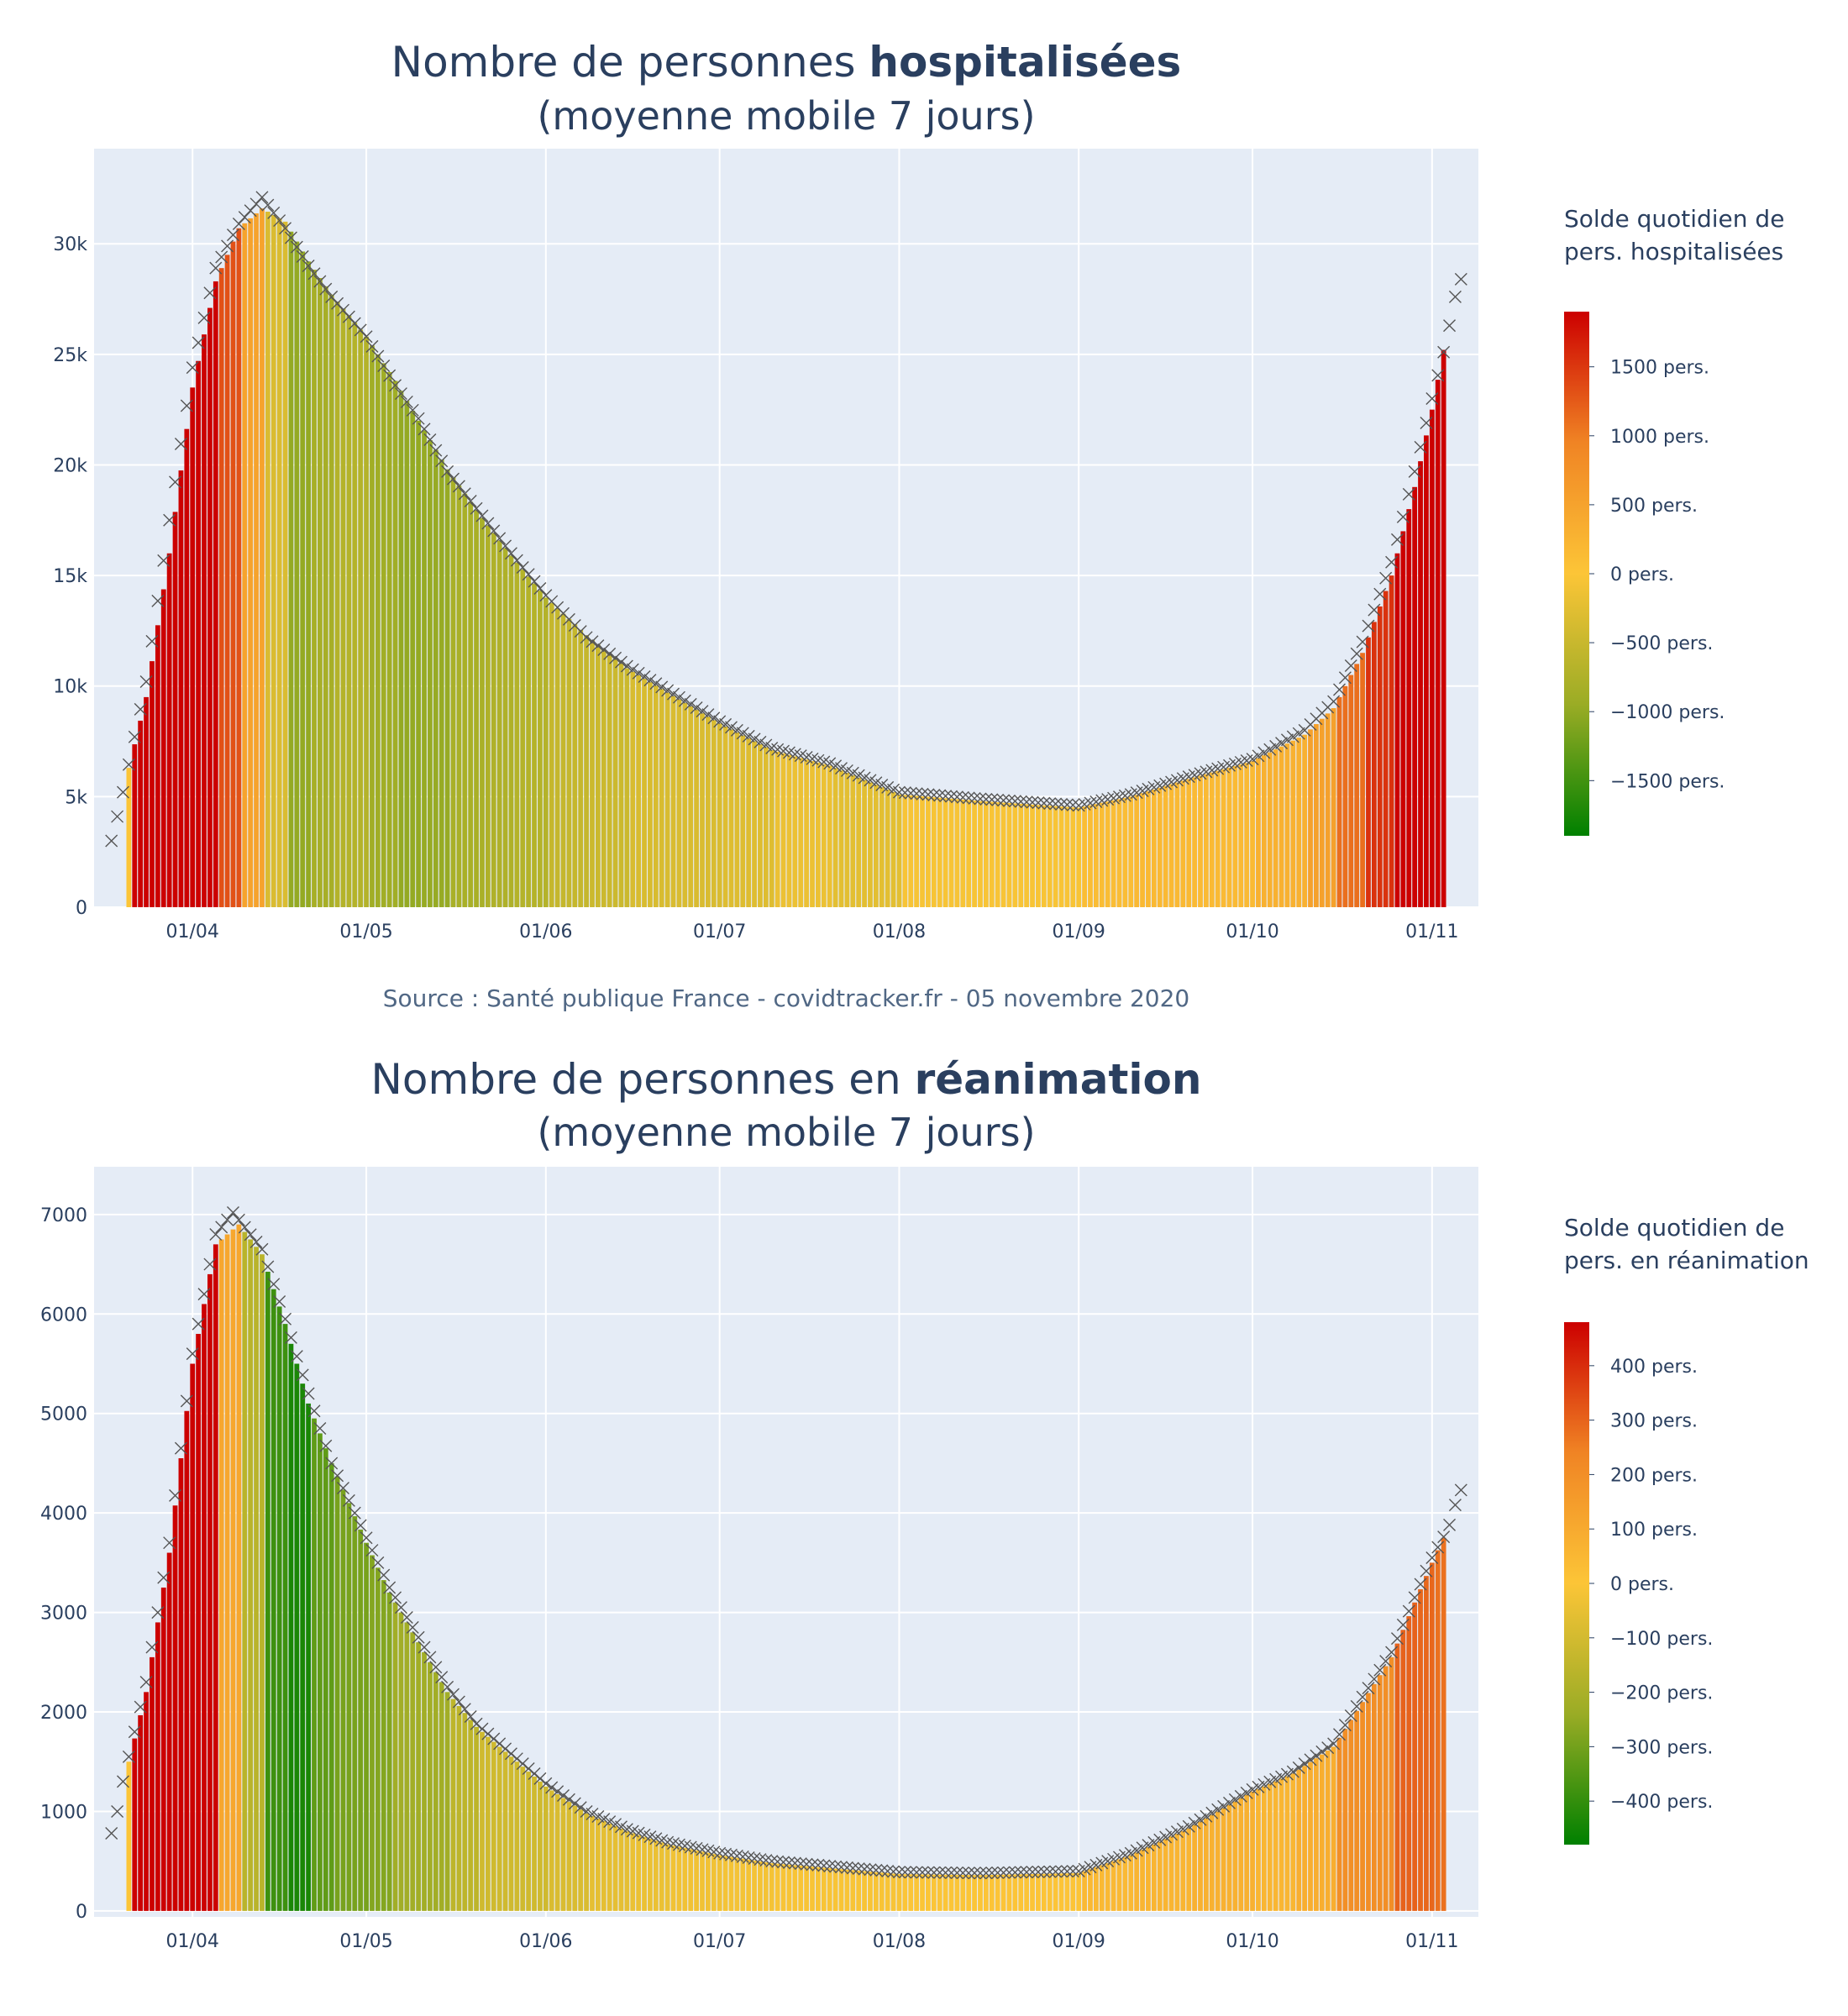 This screenshot has height=2016, width=1848. I want to click on x-tick-label: 01/04, so click(192, 1941).